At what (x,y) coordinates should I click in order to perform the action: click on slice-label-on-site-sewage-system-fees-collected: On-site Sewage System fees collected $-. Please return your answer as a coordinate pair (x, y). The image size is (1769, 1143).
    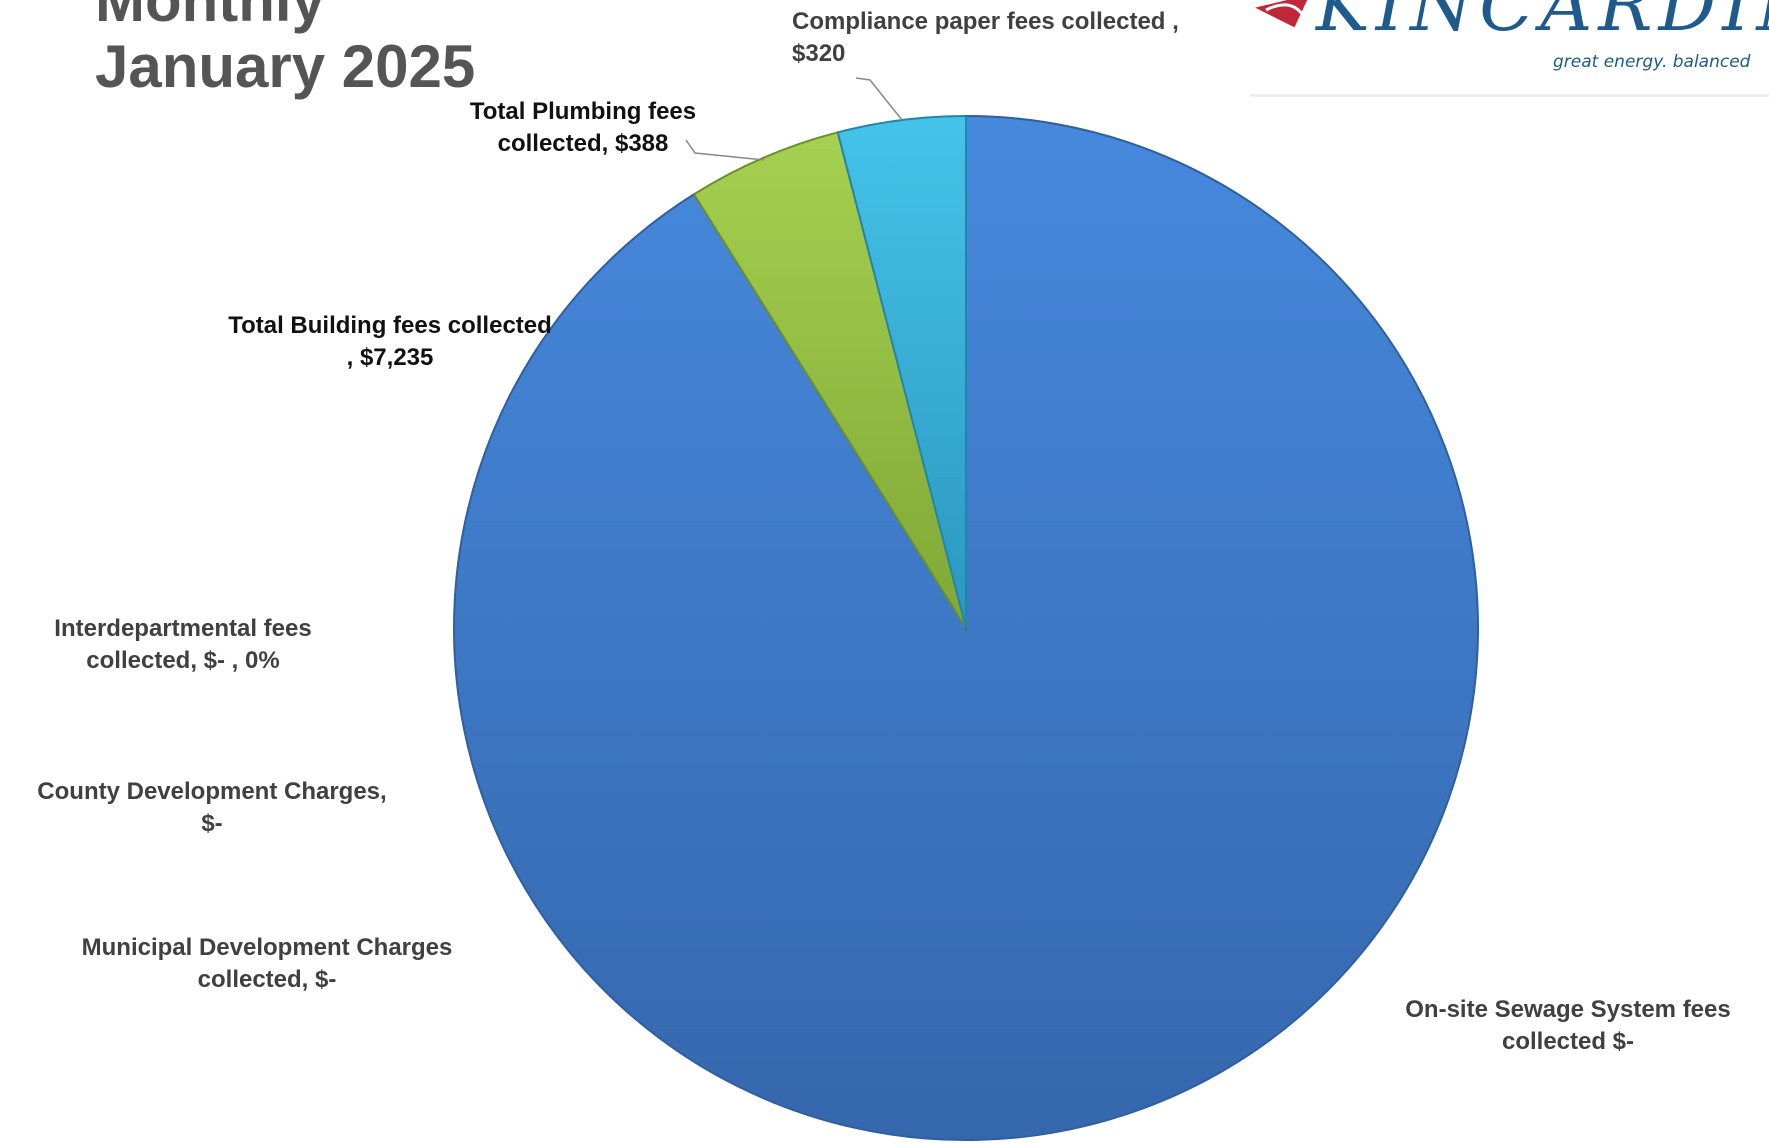
    Looking at the image, I should click on (1567, 1025).